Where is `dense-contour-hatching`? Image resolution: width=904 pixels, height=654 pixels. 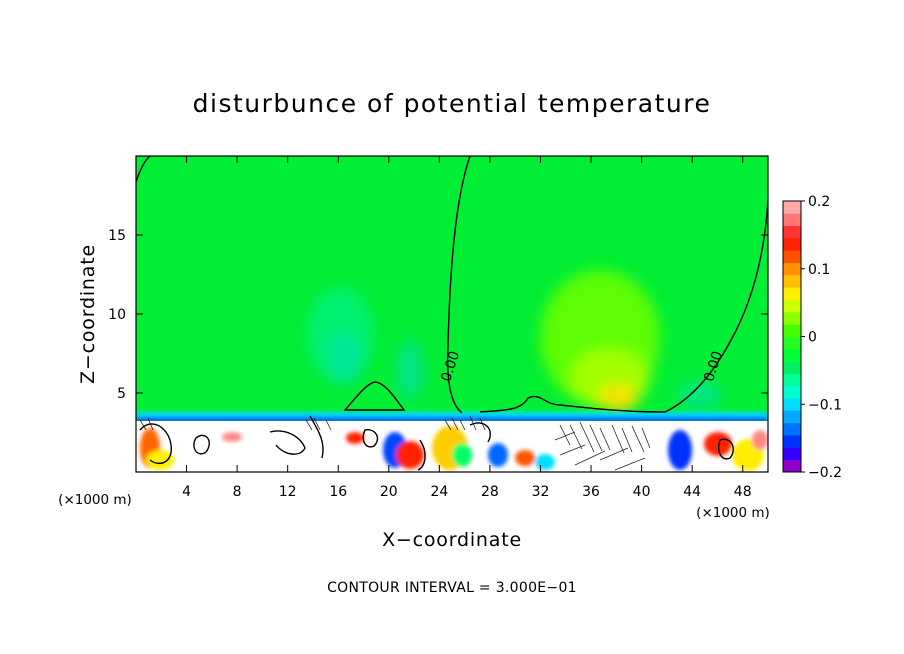 dense-contour-hatching is located at coordinates (395, 443).